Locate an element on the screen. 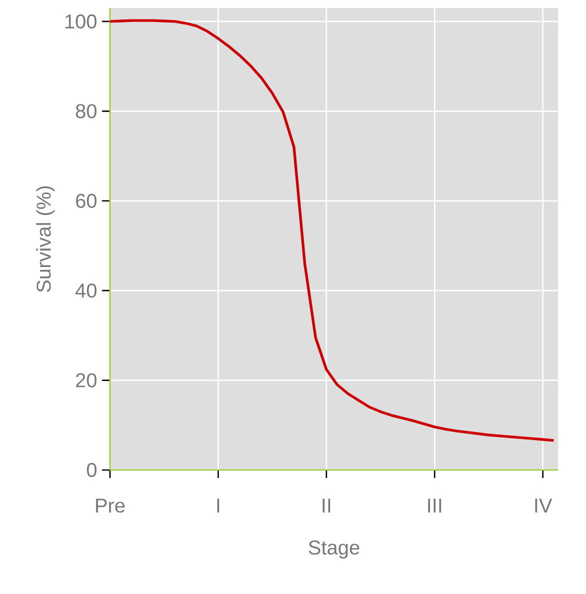 This screenshot has height=594, width=586. x-tick-label: I is located at coordinates (218, 505).